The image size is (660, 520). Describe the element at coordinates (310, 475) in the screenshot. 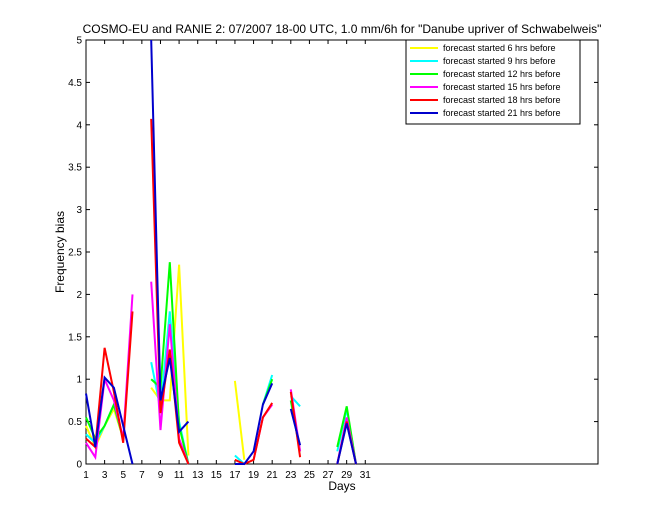

I see `x-tick-label: 25` at that location.